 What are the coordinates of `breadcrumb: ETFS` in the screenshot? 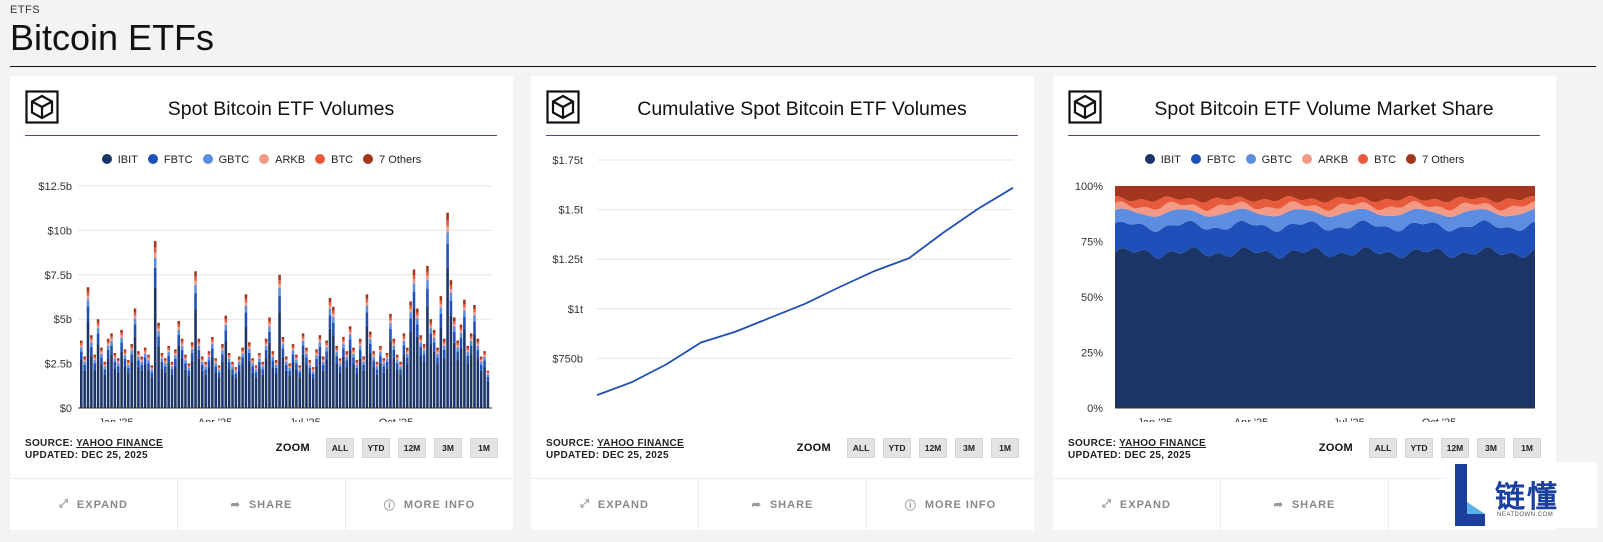 It's located at (25, 10).